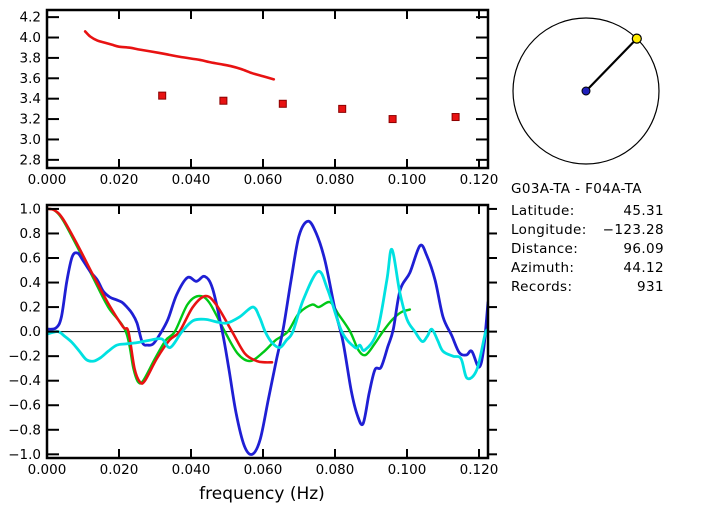 The height and width of the screenshot is (519, 702). I want to click on azimuth-line, so click(611, 64).